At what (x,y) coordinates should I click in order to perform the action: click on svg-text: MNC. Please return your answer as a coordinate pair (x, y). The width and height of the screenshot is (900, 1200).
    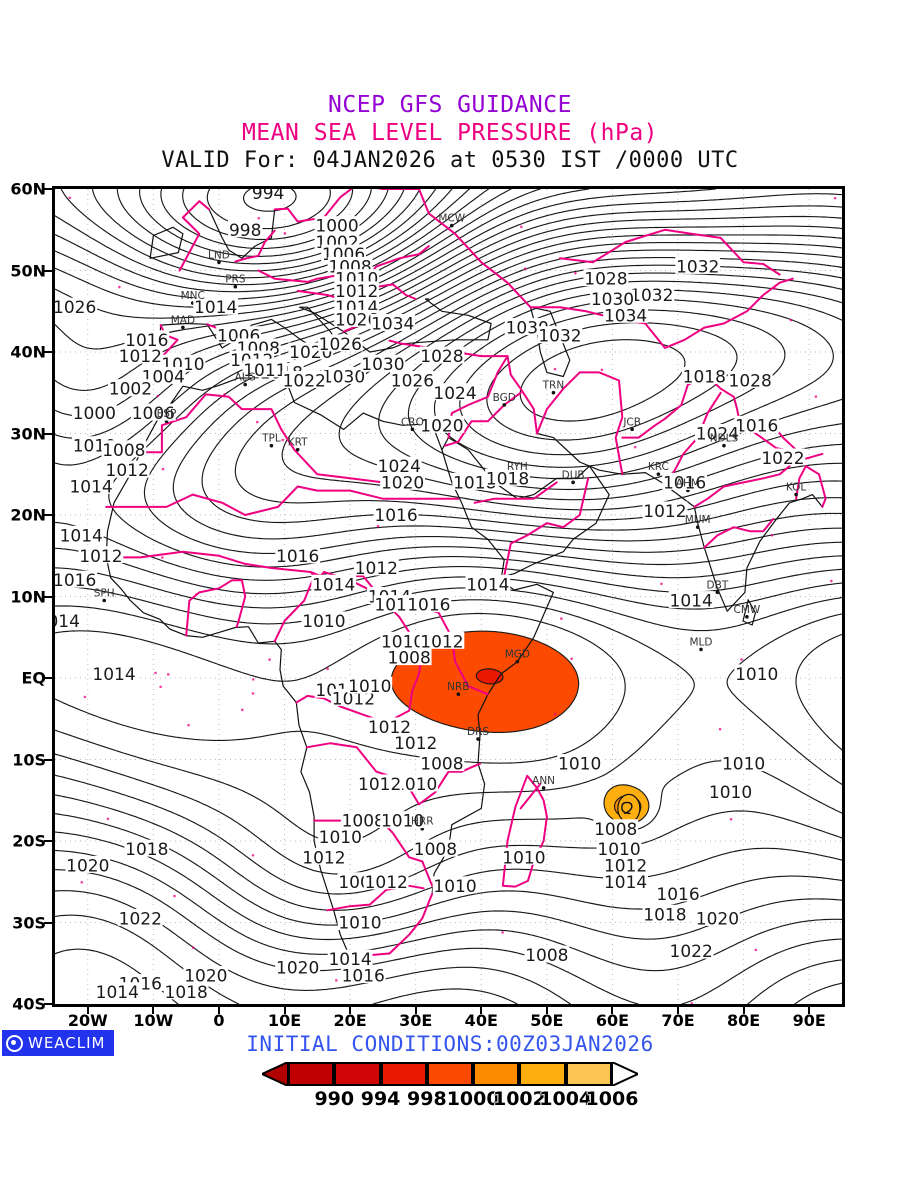
    Looking at the image, I should click on (193, 296).